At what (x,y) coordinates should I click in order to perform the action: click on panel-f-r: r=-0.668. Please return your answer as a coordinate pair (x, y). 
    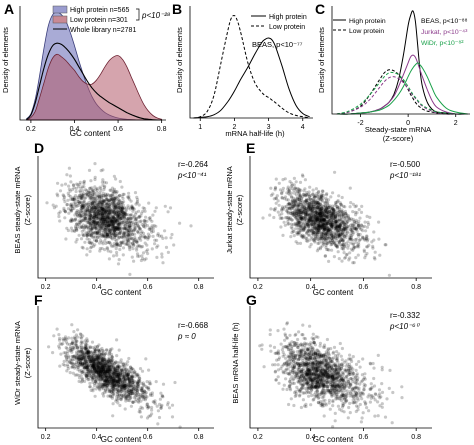
    Looking at the image, I should click on (193, 325).